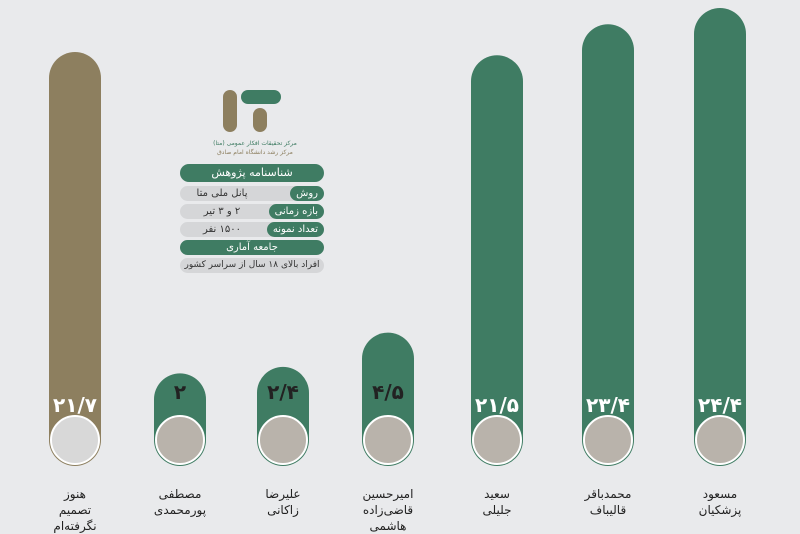 This screenshot has width=800, height=534. Describe the element at coordinates (497, 502) in the screenshot. I see `category-label: سعید جلیلی` at that location.